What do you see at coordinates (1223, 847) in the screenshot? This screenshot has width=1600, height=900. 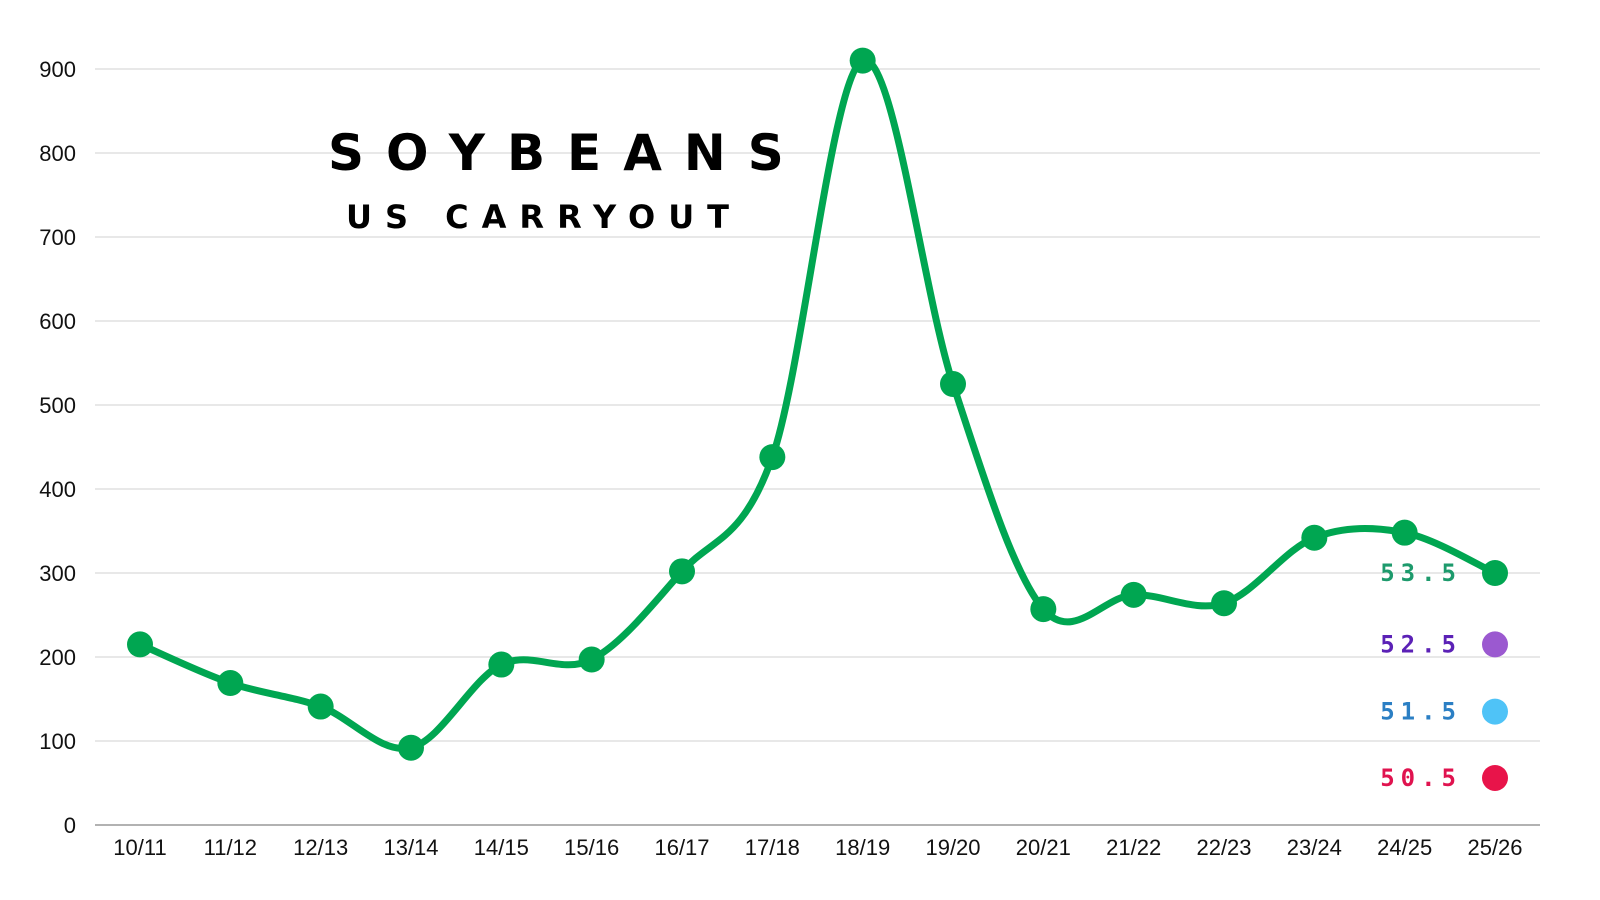 I see `x-tick-label: 22/23` at bounding box center [1223, 847].